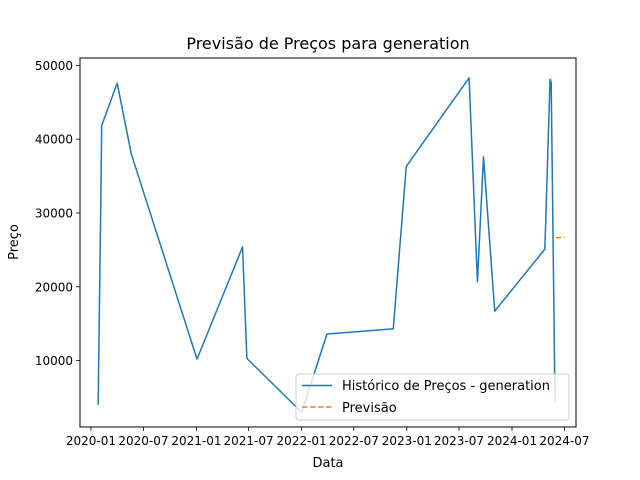 This screenshot has height=480, width=640. Describe the element at coordinates (143, 441) in the screenshot. I see `x-tick-label: 2020-07` at that location.